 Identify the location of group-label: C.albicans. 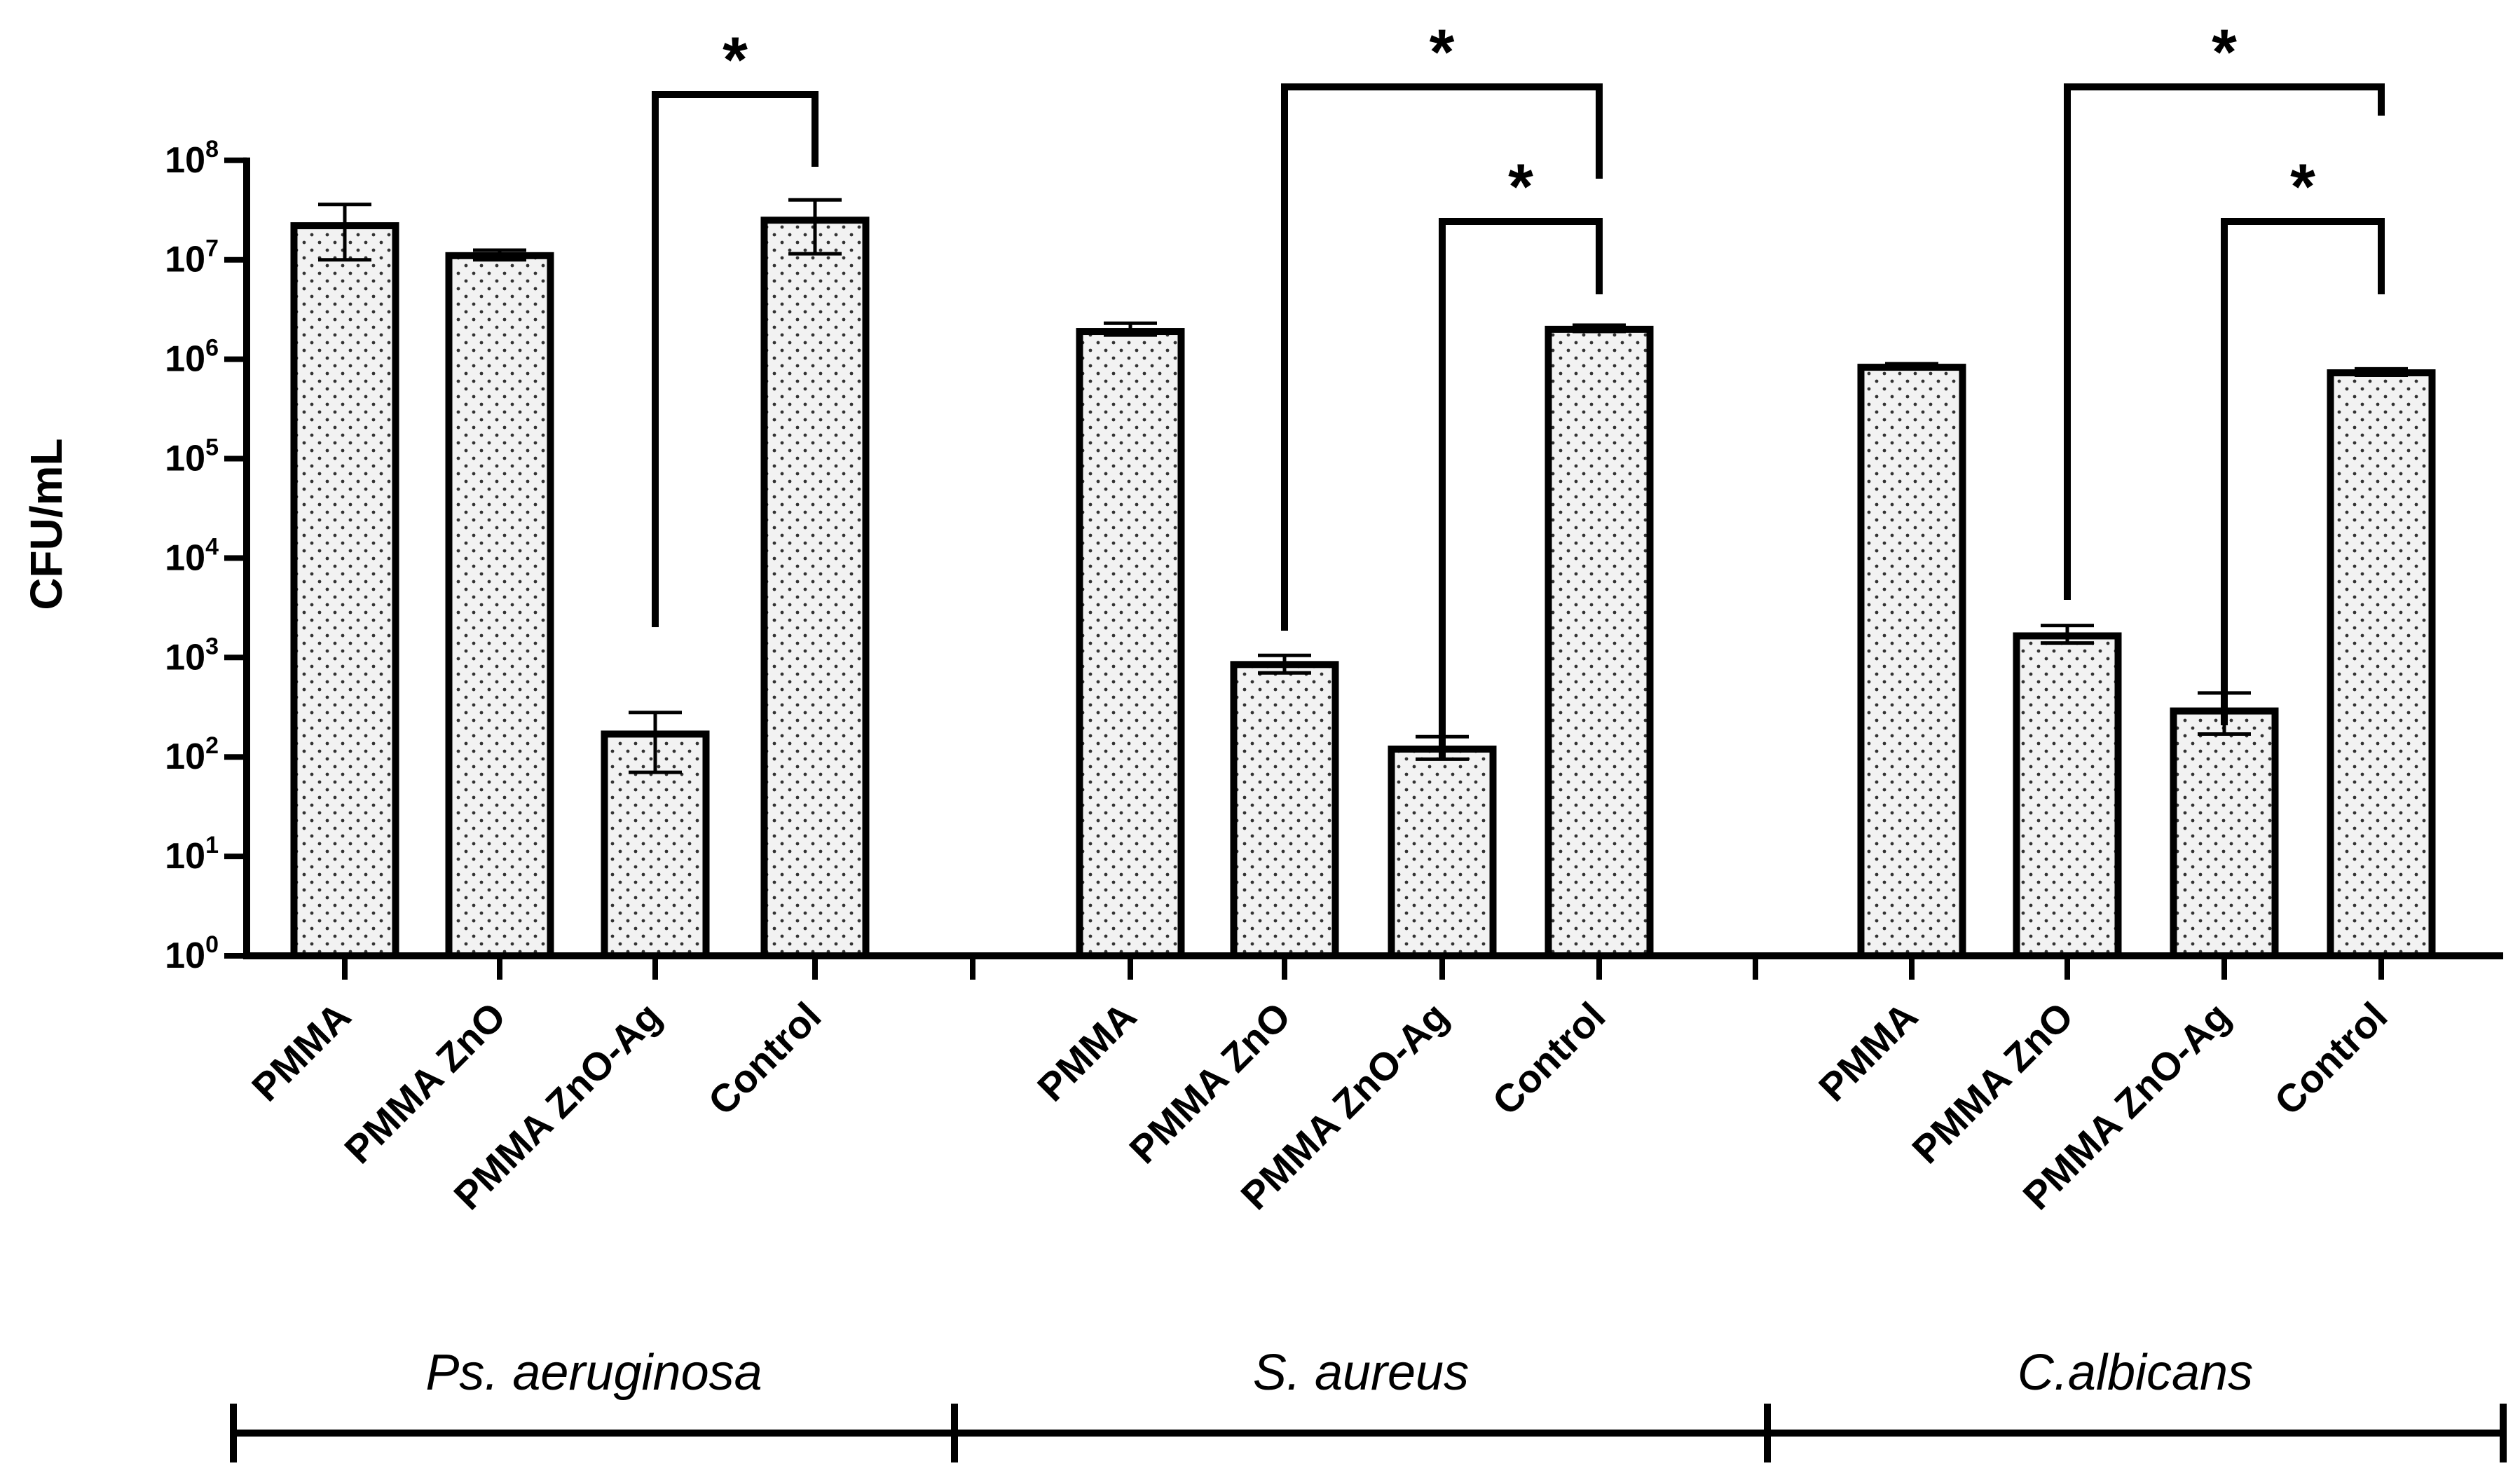
(2135, 1373).